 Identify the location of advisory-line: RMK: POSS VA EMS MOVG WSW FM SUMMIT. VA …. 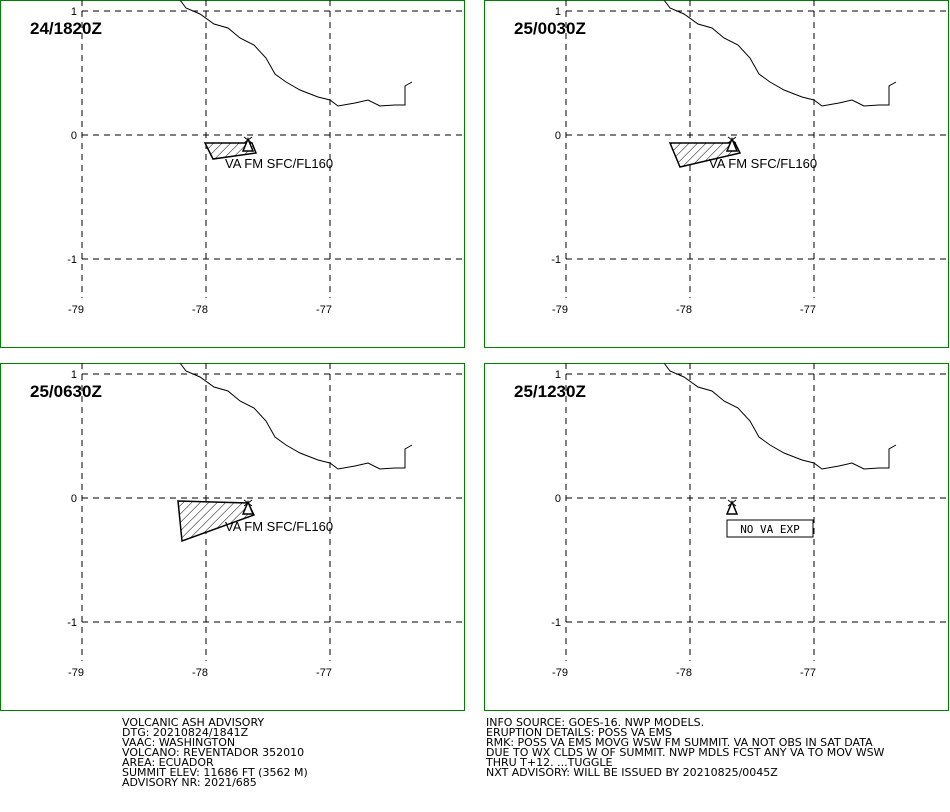
(679, 742).